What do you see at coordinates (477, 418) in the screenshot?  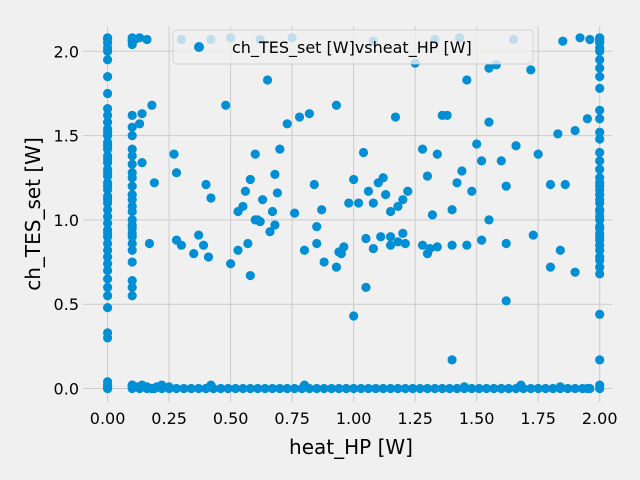 I see `x-tick-label: 1.50` at bounding box center [477, 418].